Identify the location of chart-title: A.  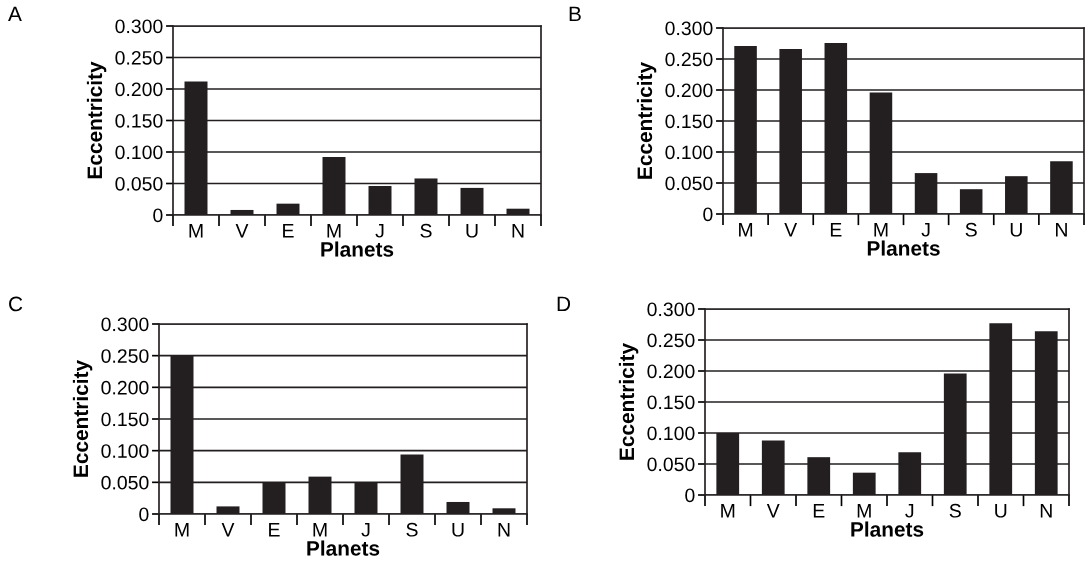
(15, 14).